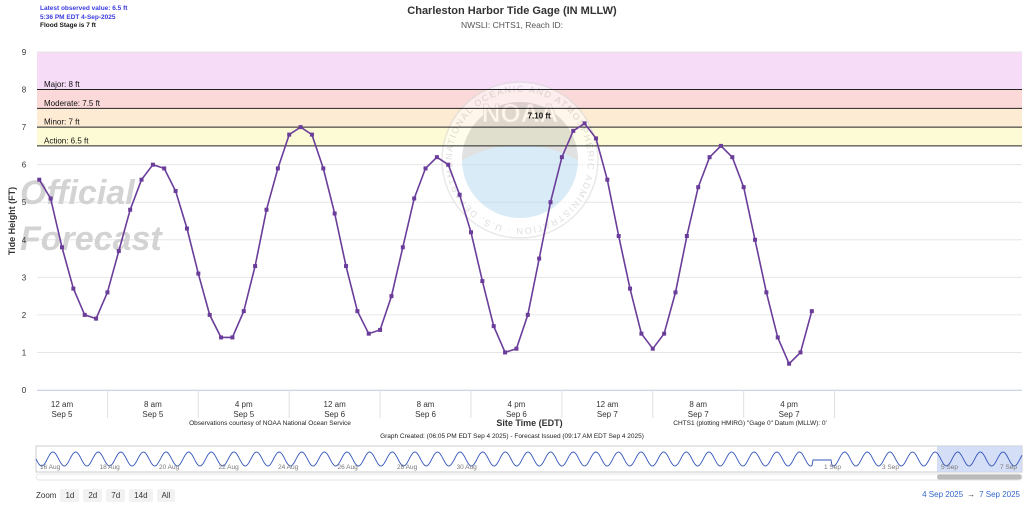 This screenshot has width=1024, height=512. What do you see at coordinates (24, 52) in the screenshot?
I see `y-tick-label: 9` at bounding box center [24, 52].